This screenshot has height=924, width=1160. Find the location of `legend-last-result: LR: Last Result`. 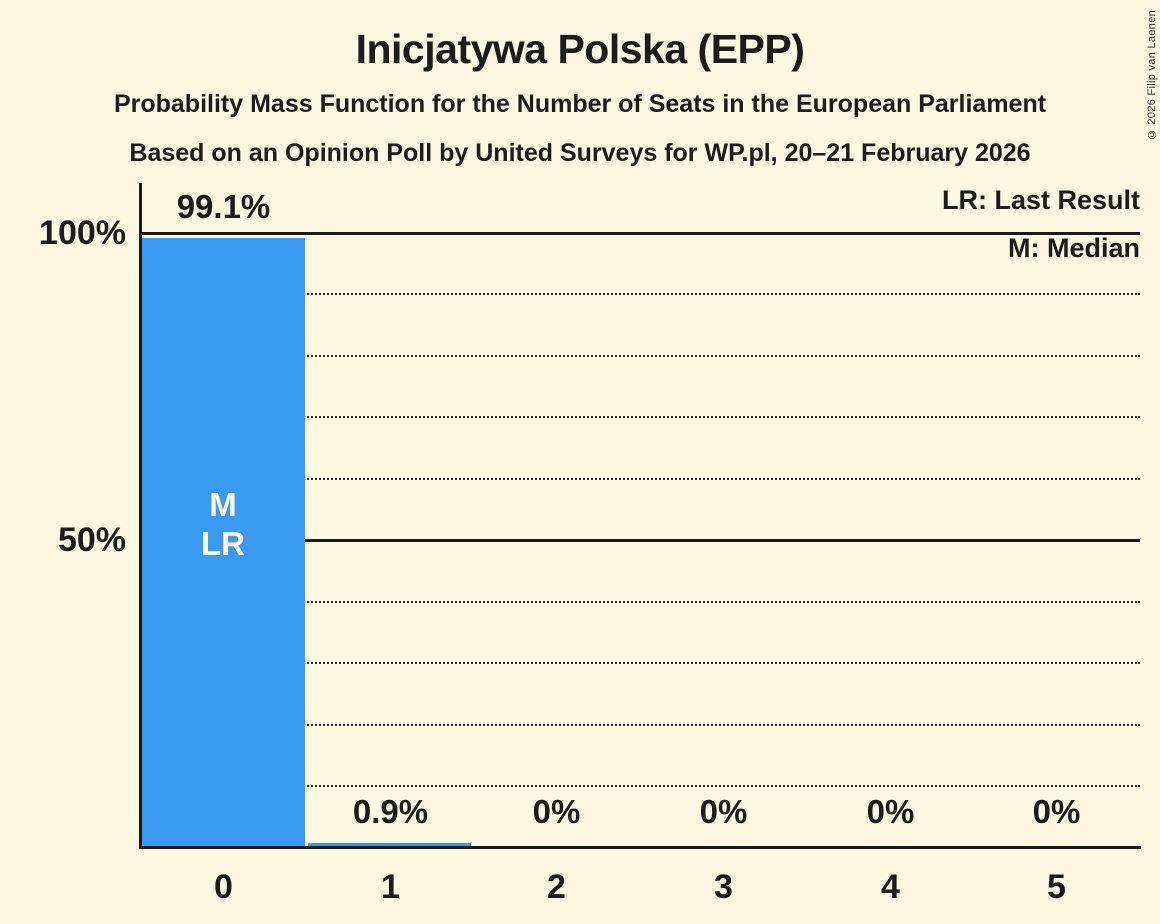

legend-last-result: LR: Last Result is located at coordinates (1040, 200).